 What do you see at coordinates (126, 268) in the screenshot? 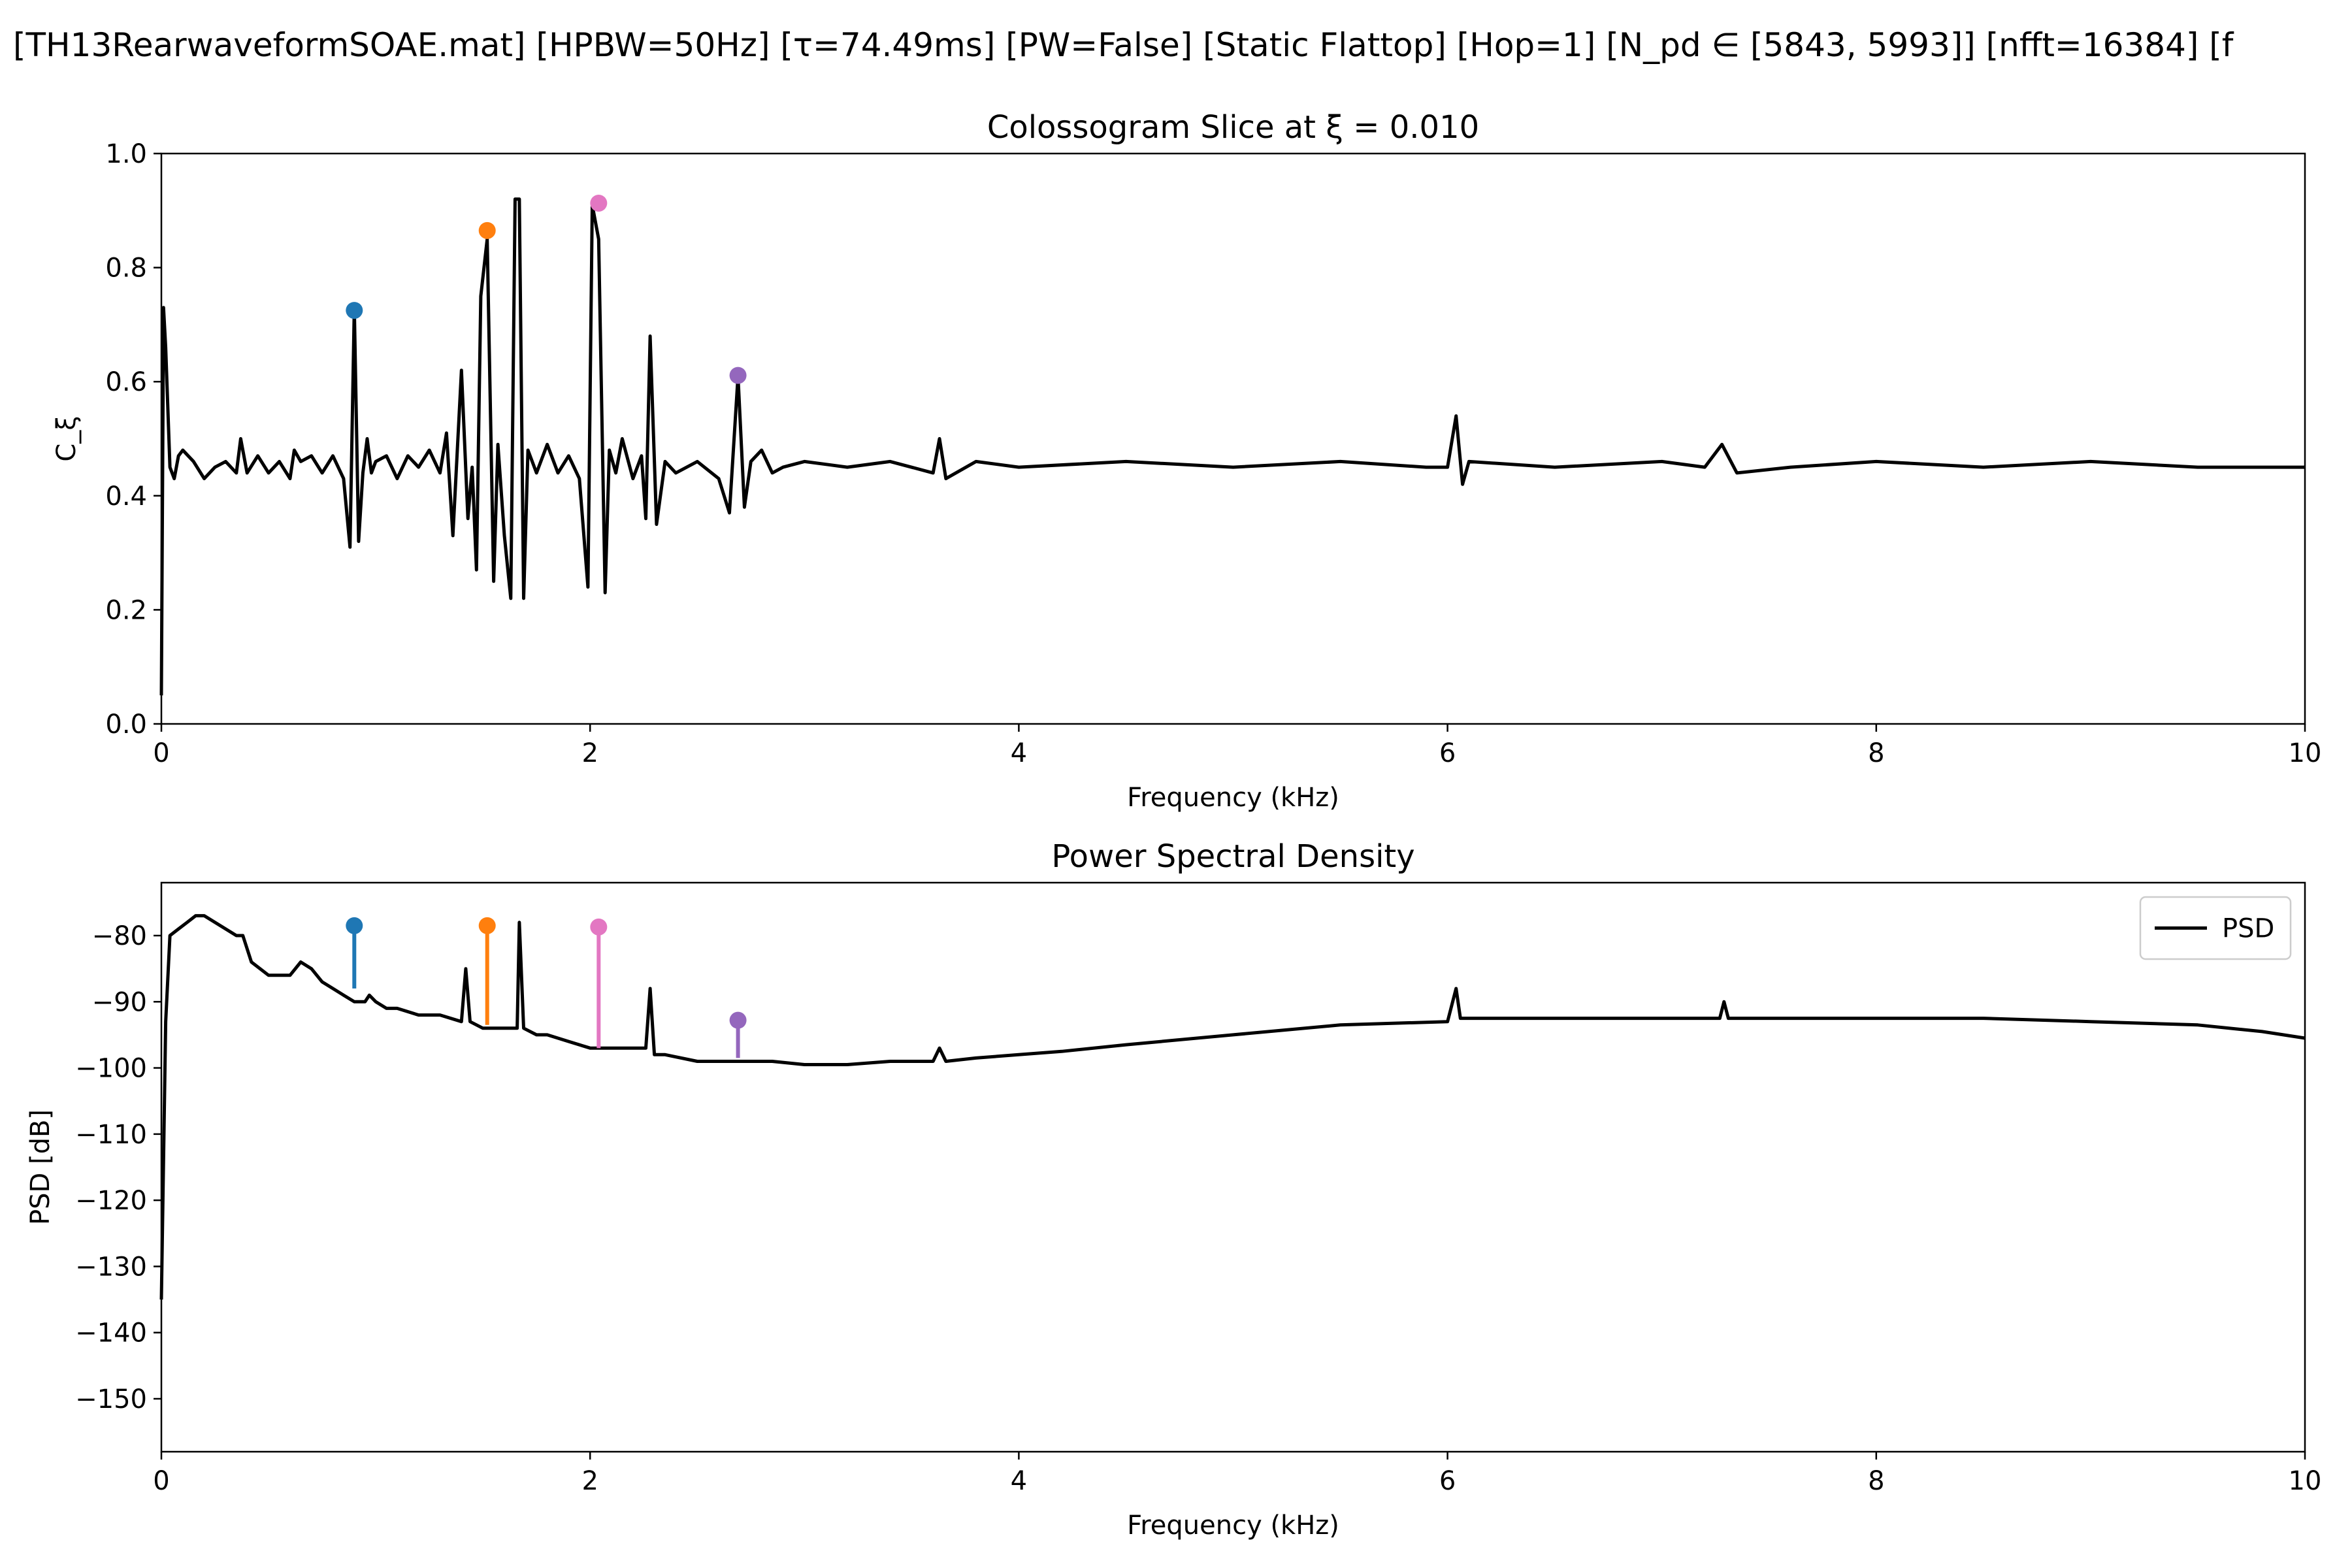
I see `y-tick-label: 0.8` at bounding box center [126, 268].